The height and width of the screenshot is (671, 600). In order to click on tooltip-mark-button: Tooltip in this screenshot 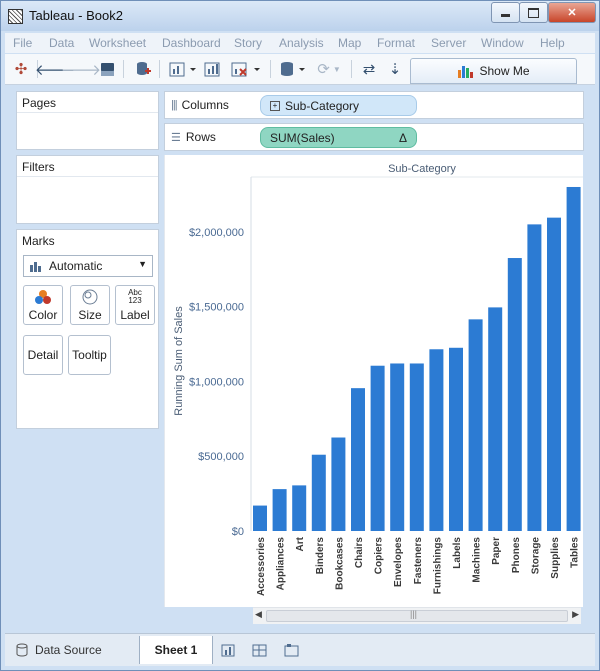, I will do `click(89, 355)`.